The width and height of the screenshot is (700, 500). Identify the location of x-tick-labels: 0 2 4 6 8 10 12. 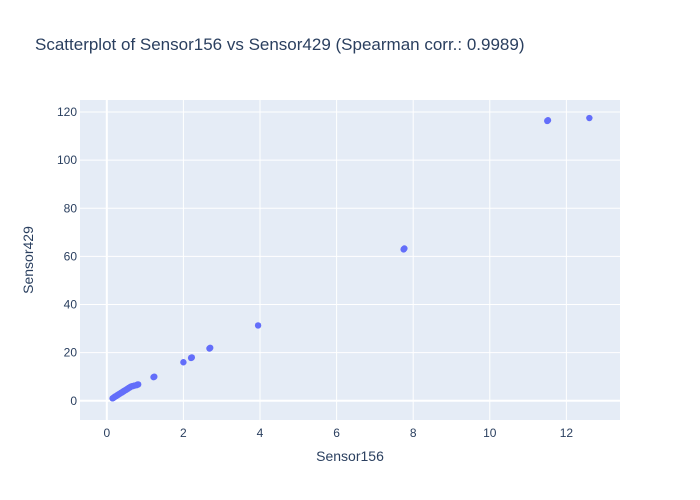
(338, 433).